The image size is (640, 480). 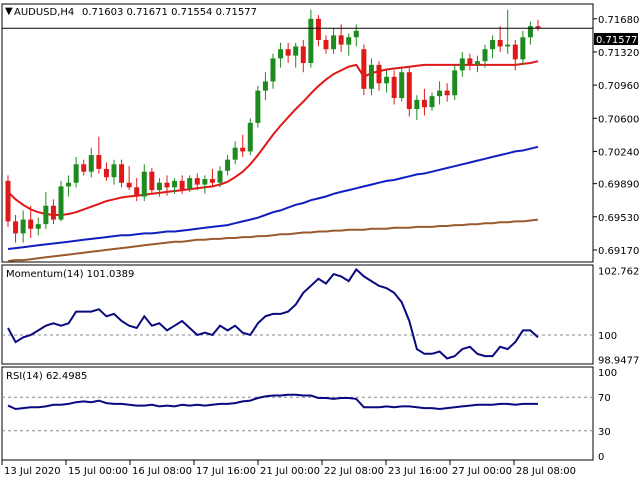 I want to click on price-tick-label: 0.71320, so click(x=618, y=53).